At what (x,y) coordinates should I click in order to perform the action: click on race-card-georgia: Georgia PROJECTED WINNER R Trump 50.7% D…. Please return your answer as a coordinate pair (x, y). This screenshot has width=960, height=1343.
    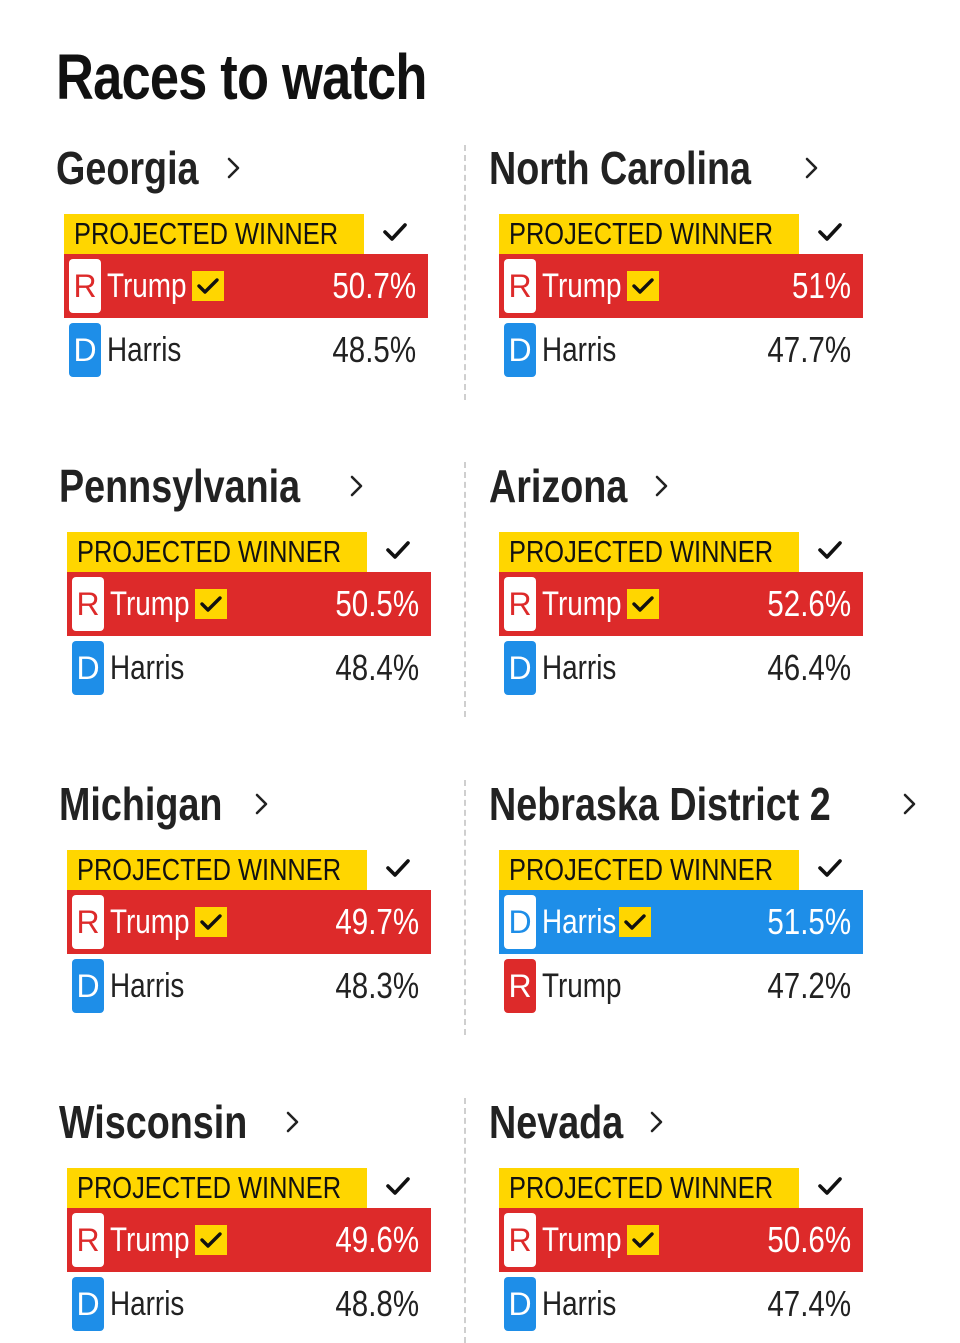
    Looking at the image, I should click on (256, 262).